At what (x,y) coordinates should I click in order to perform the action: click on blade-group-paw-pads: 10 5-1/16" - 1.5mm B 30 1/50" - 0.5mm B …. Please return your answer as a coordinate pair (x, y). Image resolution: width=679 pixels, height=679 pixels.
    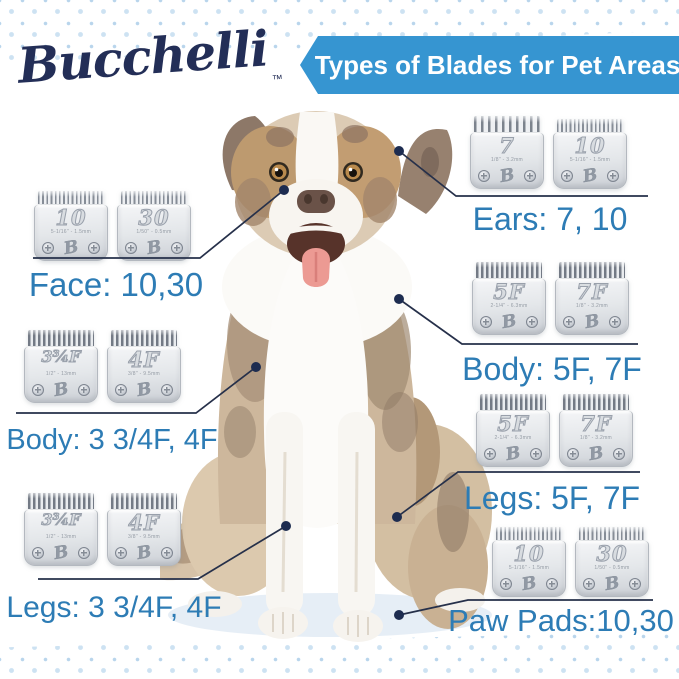
    Looking at the image, I should click on (561, 581).